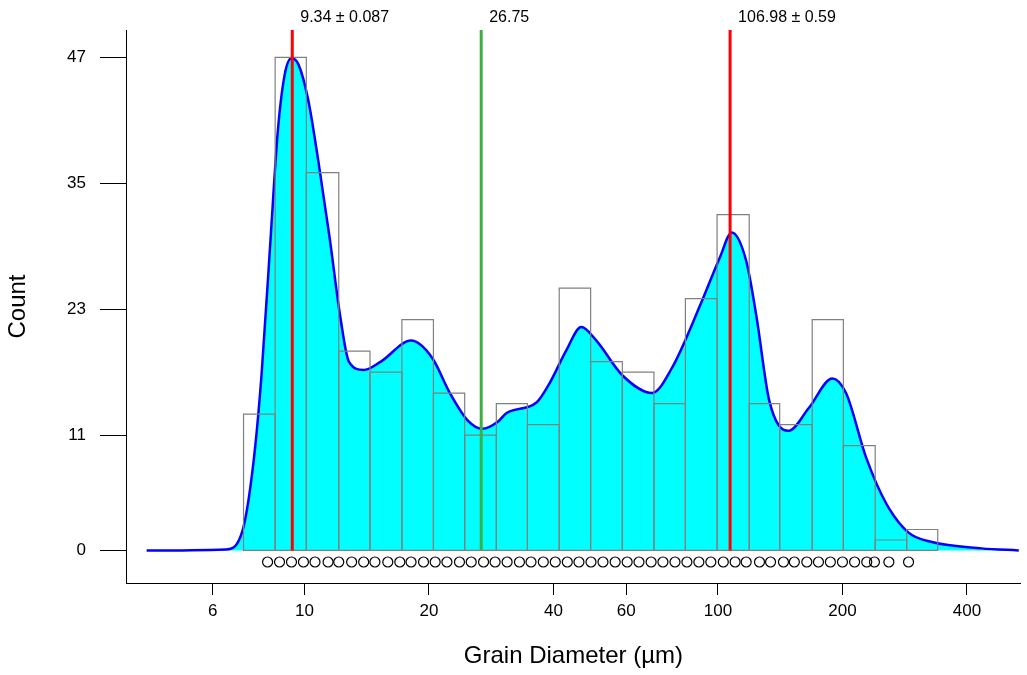 The height and width of the screenshot is (675, 1027). I want to click on y-tick-label: 47, so click(76, 56).